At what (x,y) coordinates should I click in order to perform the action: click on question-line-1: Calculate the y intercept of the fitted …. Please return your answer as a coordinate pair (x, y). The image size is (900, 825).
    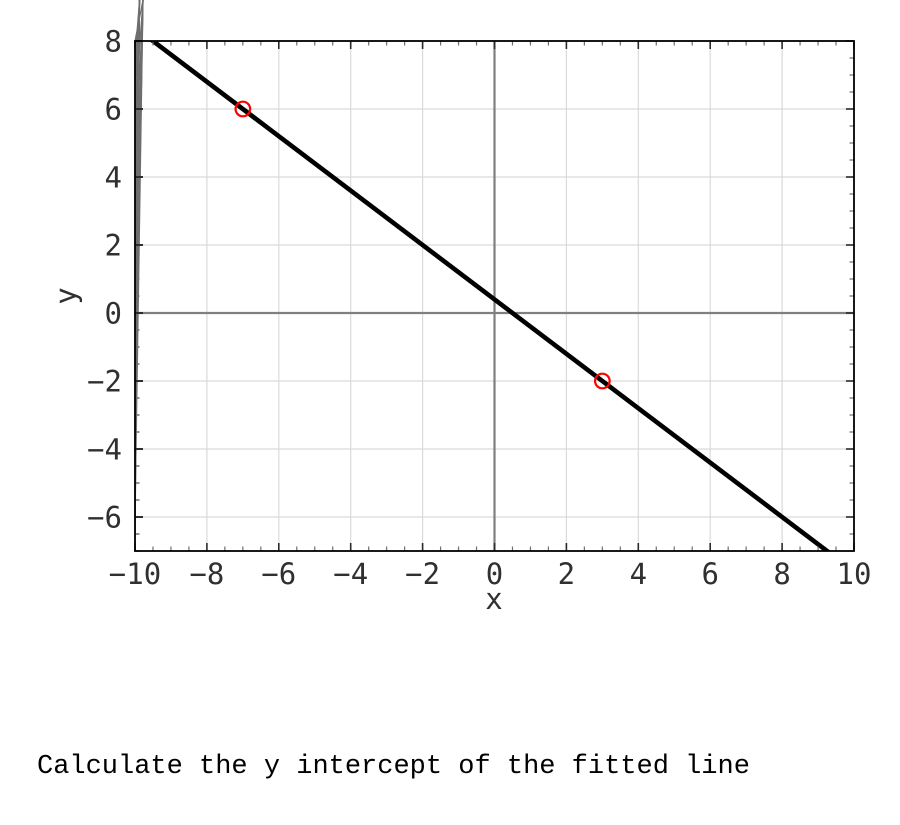
    Looking at the image, I should click on (393, 767).